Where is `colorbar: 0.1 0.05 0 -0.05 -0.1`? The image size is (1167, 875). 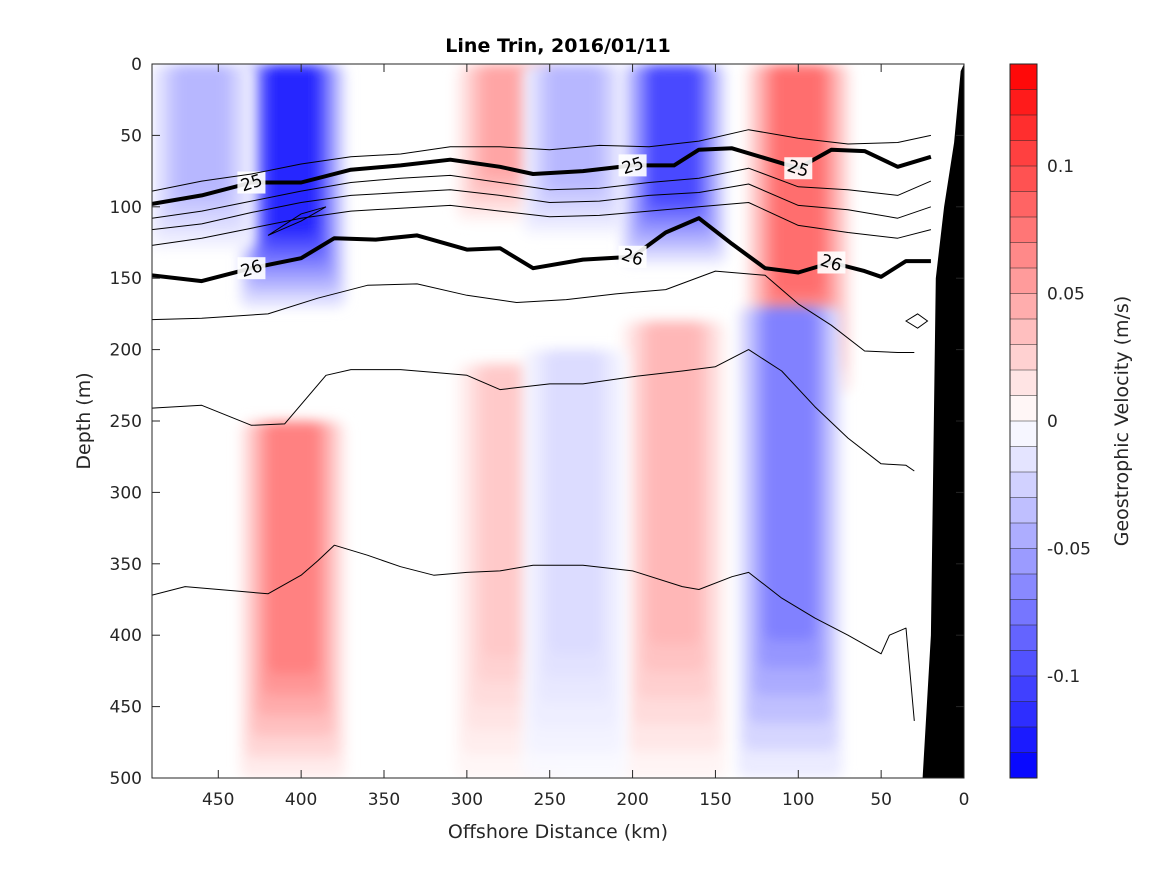 colorbar: 0.1 0.05 0 -0.05 -0.1 is located at coordinates (1050, 421).